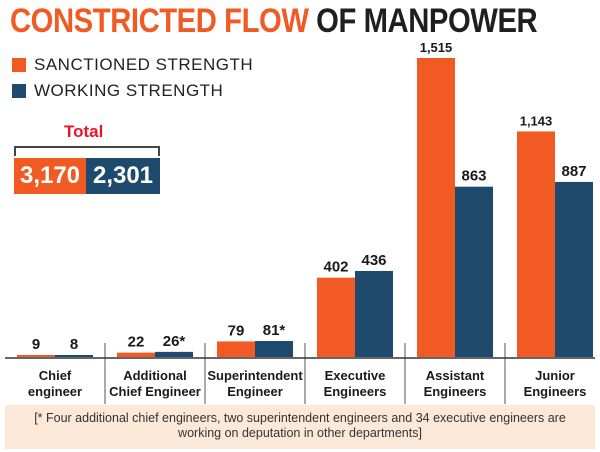 The image size is (600, 452). Describe the element at coordinates (536, 120) in the screenshot. I see `data-label-sanctioned-5: 1,143` at that location.